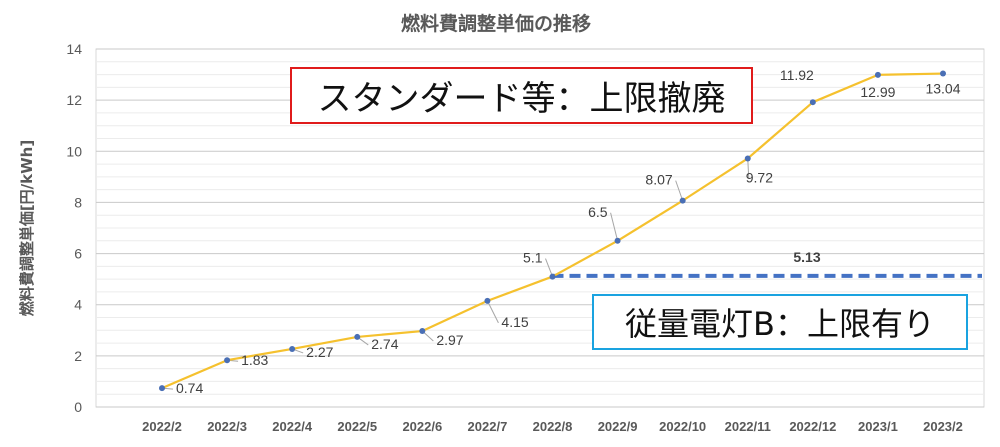  I want to click on y-tick-labels: 0 2 4 6 8 10 12 14, so click(74, 228).